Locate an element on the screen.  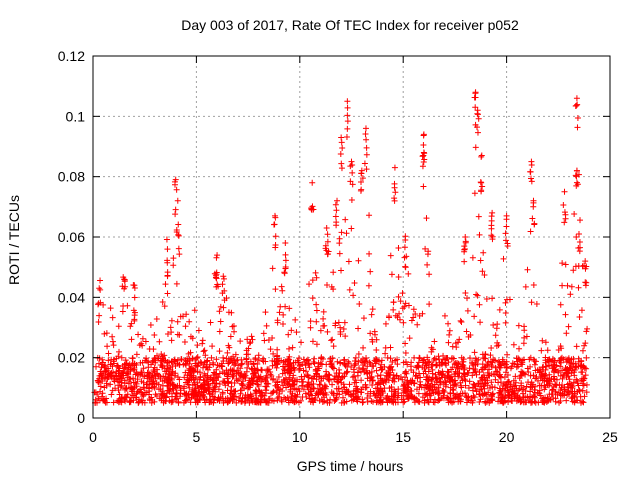
y-tick-labels: 0 0.02 0.04 0.06 0.08 0.1 0.12 is located at coordinates (71, 237).